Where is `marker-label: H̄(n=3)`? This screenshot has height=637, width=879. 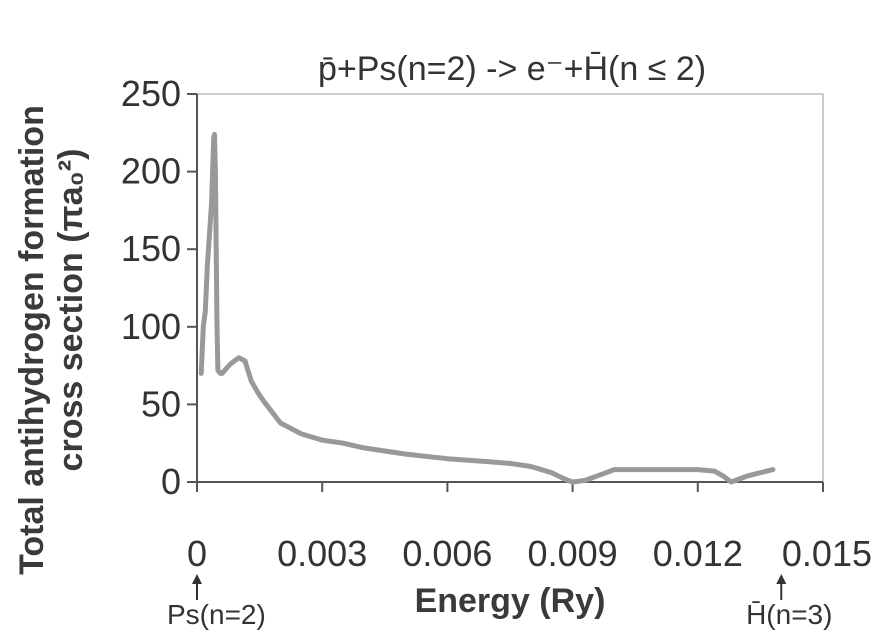
marker-label: H̄(n=3) is located at coordinates (789, 614).